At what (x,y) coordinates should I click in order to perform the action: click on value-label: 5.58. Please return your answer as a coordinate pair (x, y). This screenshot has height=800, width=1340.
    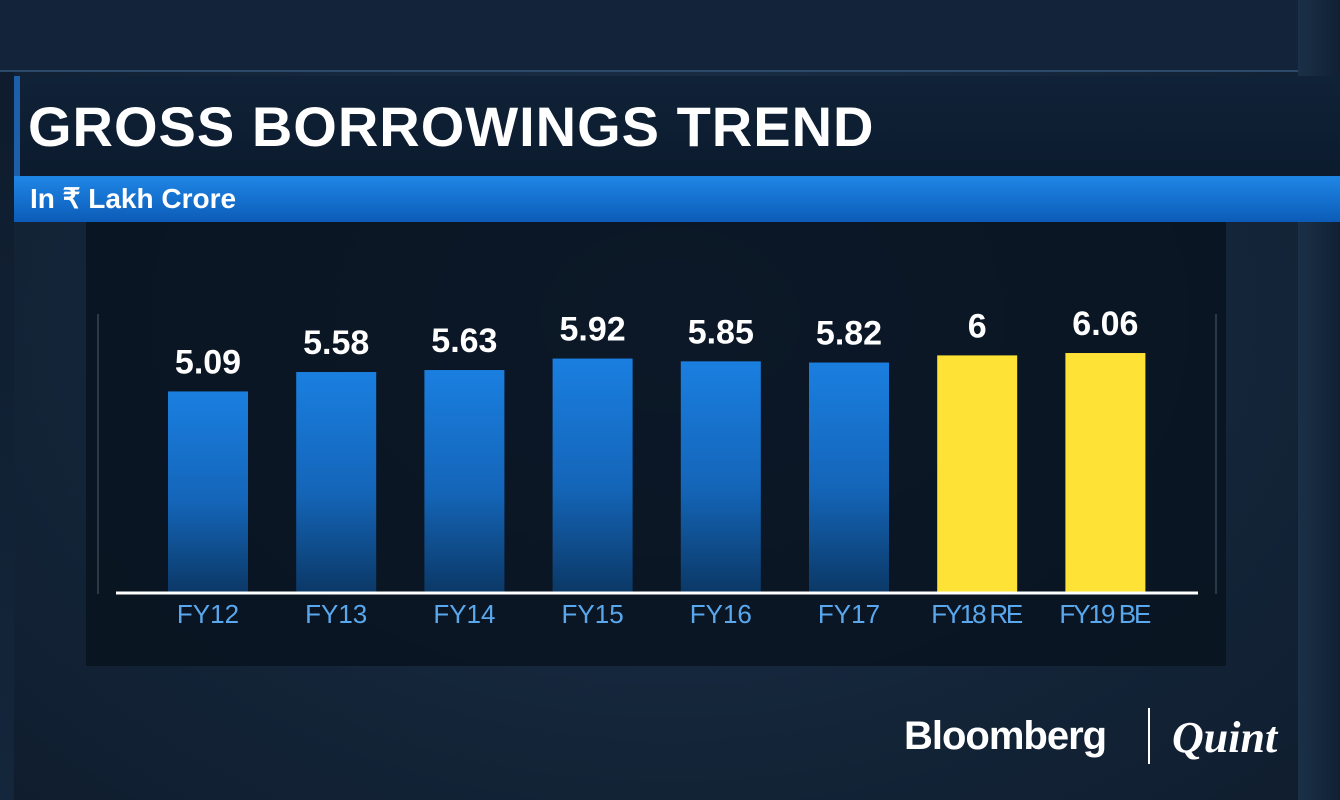
    Looking at the image, I should click on (336, 343).